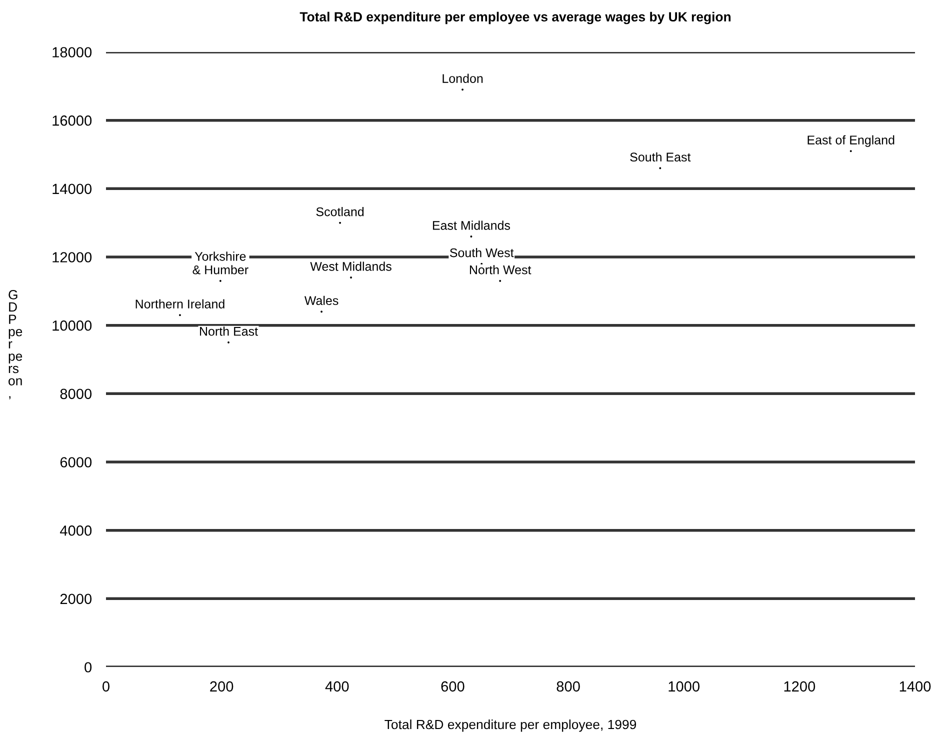  What do you see at coordinates (72, 325) in the screenshot?
I see `y-tick-label: 10000` at bounding box center [72, 325].